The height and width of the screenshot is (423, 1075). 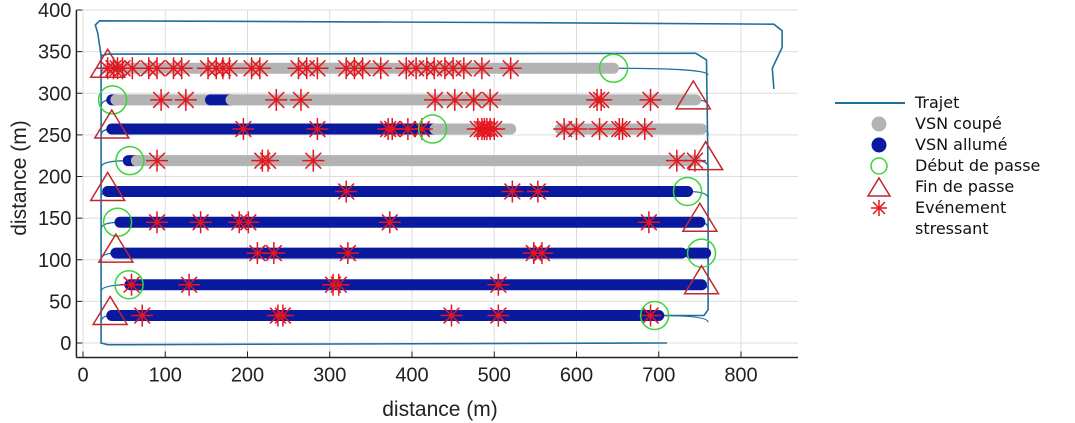 What do you see at coordinates (879, 166) in the screenshot?
I see `circle-icon` at bounding box center [879, 166].